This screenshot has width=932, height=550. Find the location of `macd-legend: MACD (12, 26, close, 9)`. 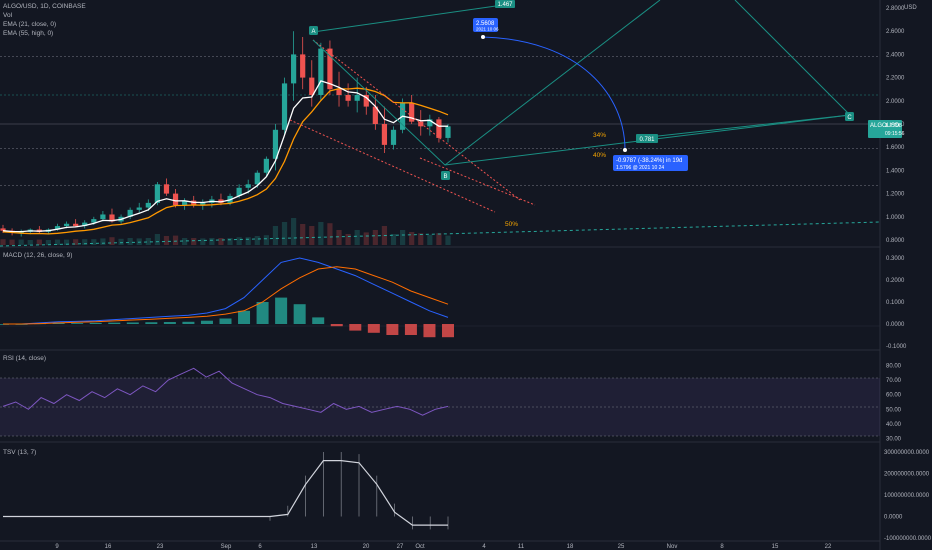

macd-legend: MACD (12, 26, close, 9) is located at coordinates (37, 255).